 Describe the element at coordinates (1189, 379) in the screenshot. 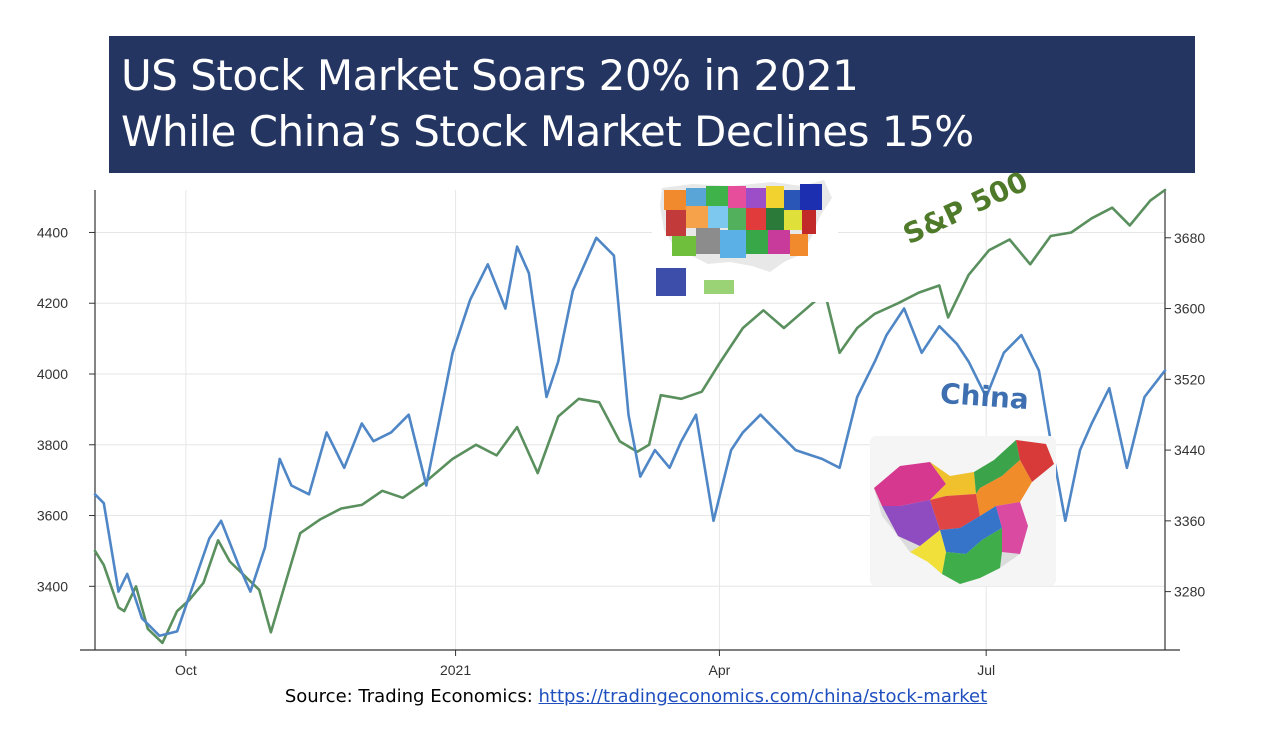

I see `y-right-tick-label: 3520` at that location.